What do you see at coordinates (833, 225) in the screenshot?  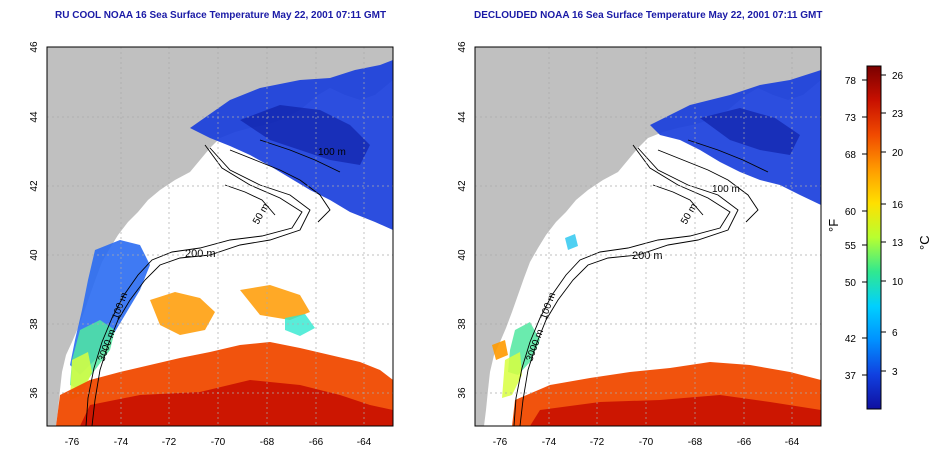 I see `fahrenheit-unit-label: °F` at bounding box center [833, 225].